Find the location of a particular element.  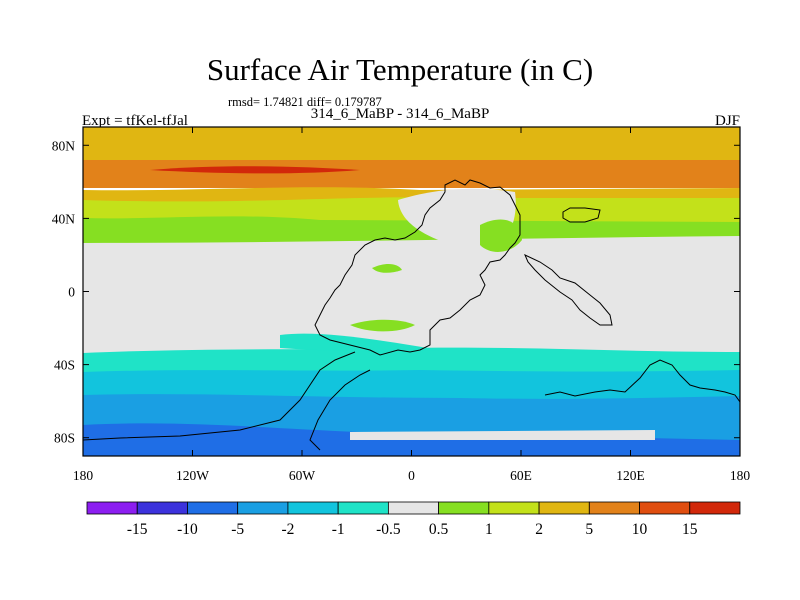

green-patch-equator is located at coordinates (387, 268).